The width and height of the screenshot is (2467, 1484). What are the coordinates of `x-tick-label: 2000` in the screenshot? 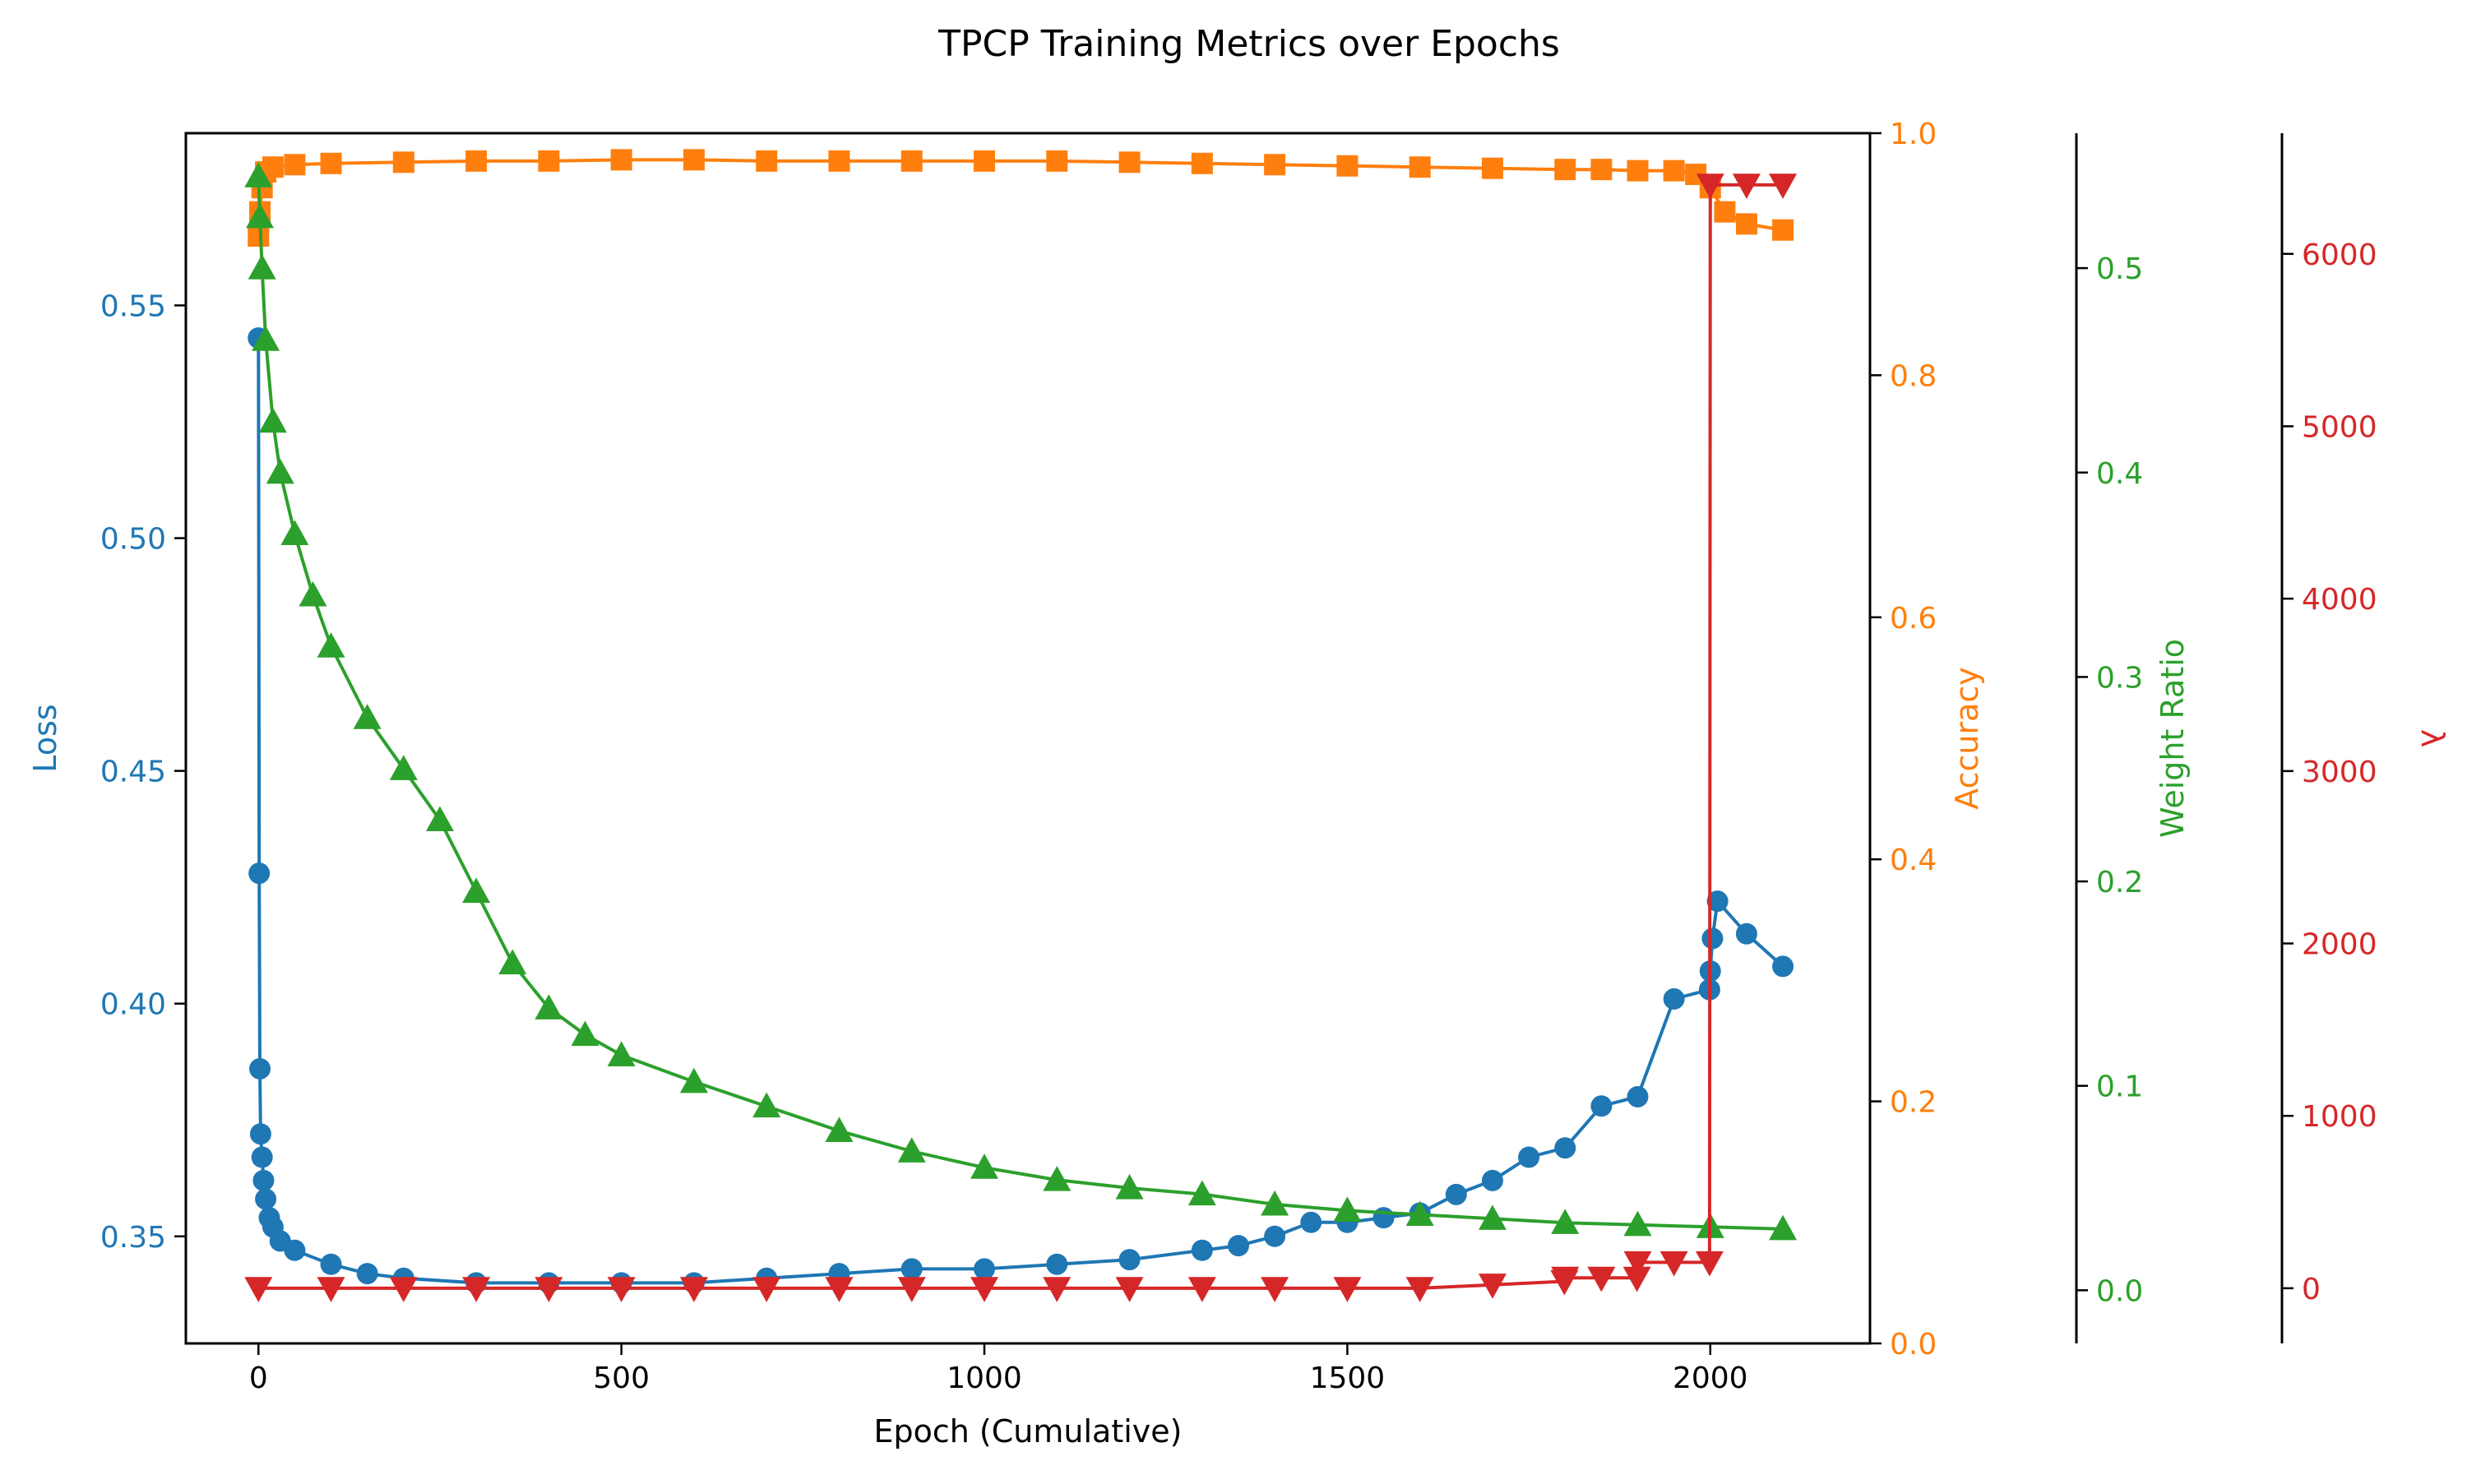 It's located at (1711, 1378).